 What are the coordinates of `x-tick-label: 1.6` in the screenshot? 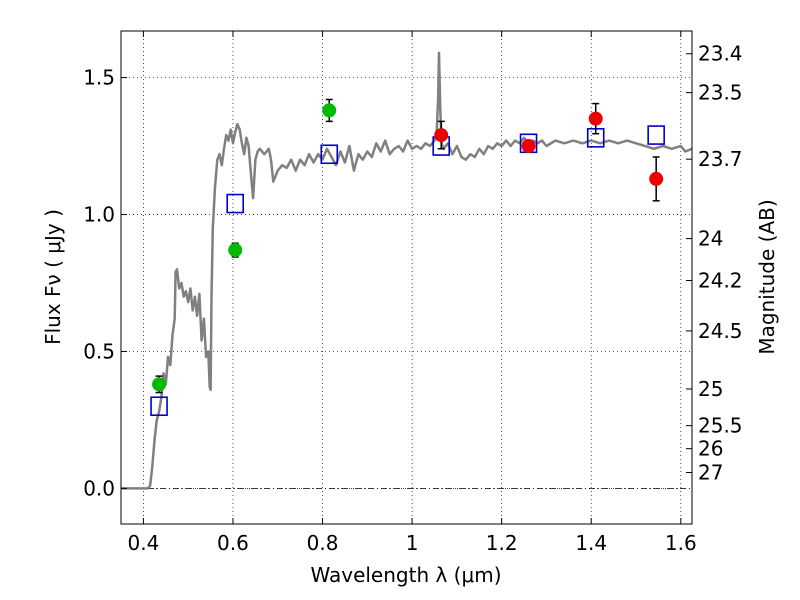 It's located at (681, 543).